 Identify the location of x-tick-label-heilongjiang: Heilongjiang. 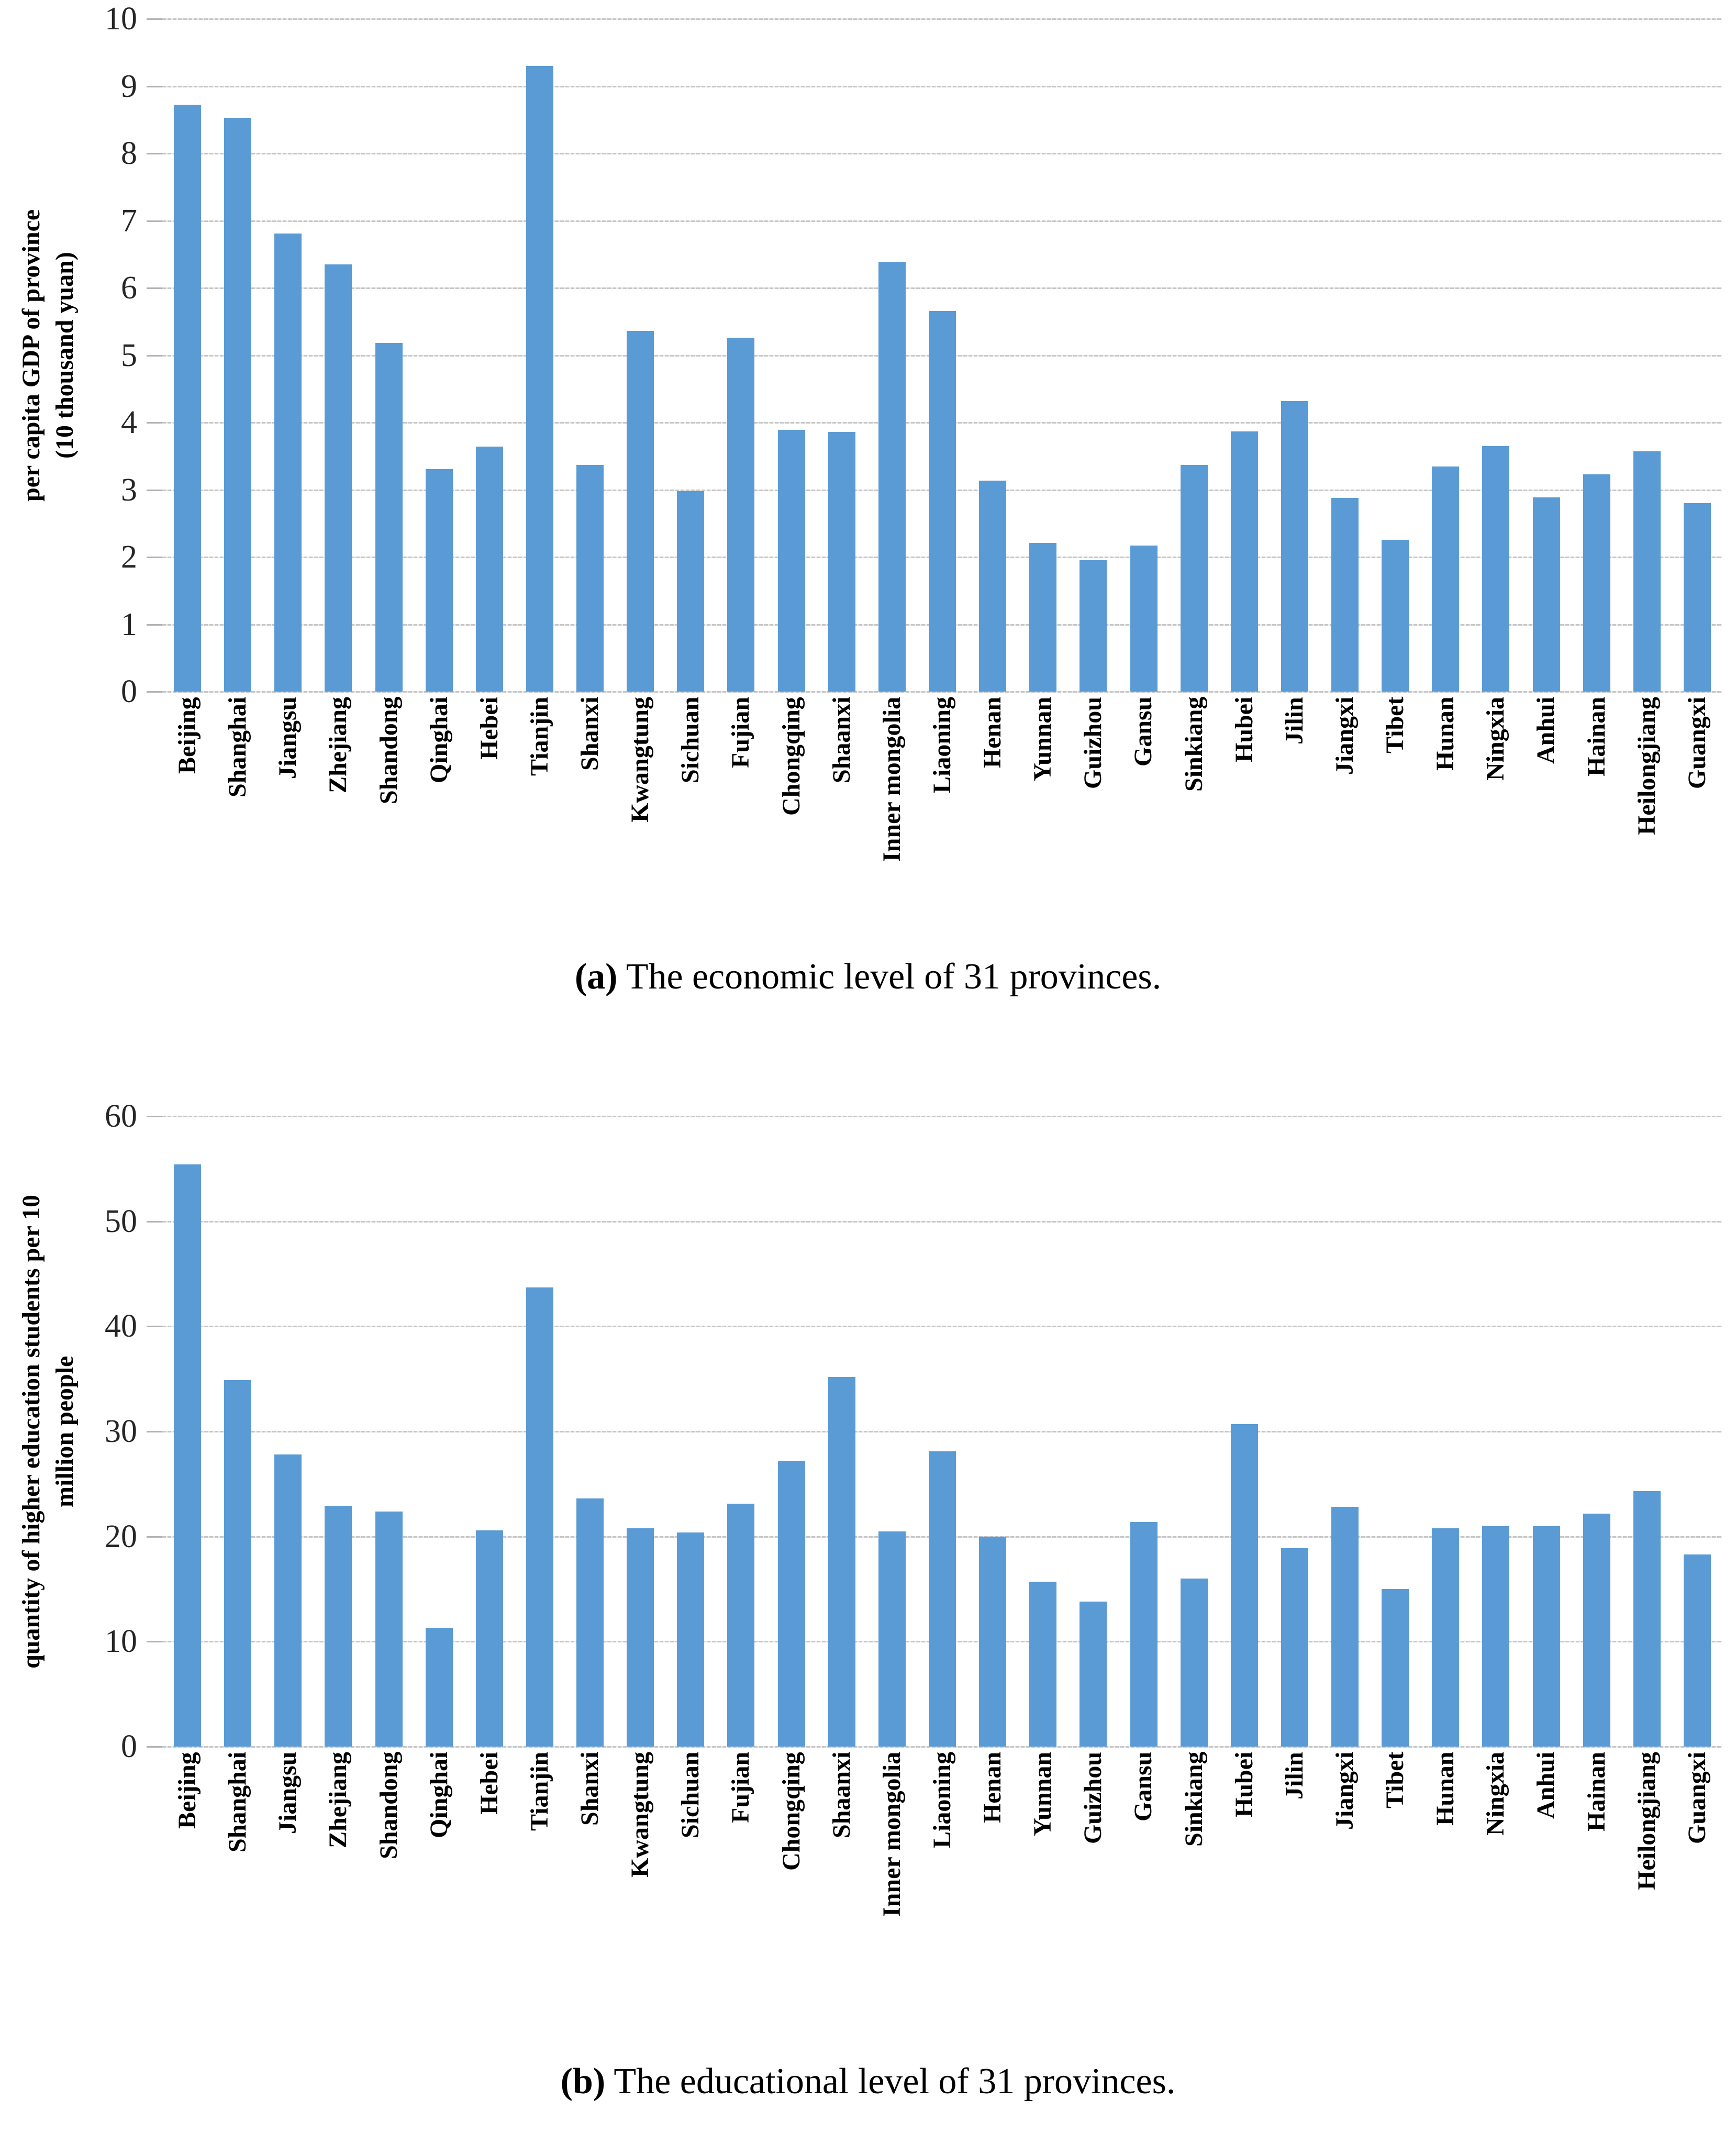
(1646, 766).